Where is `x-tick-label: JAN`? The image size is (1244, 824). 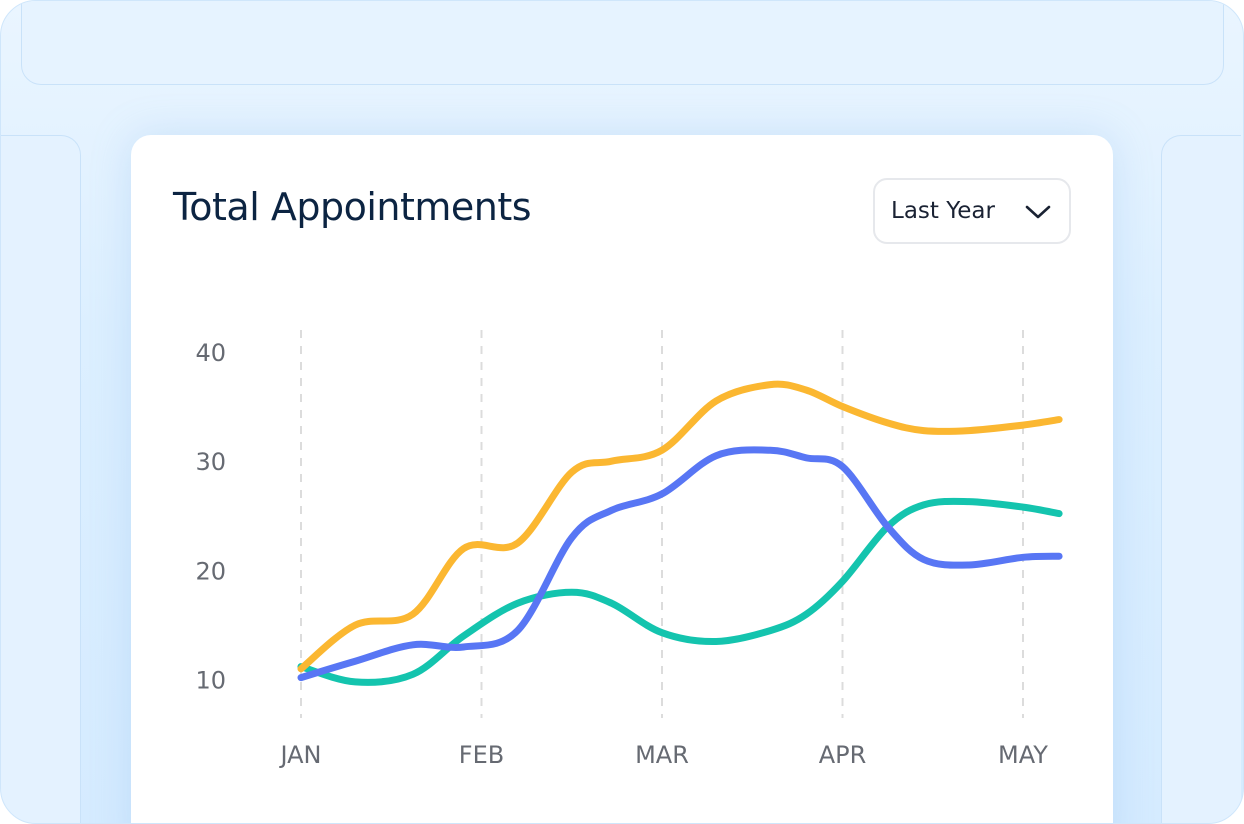
x-tick-label: JAN is located at coordinates (299, 755).